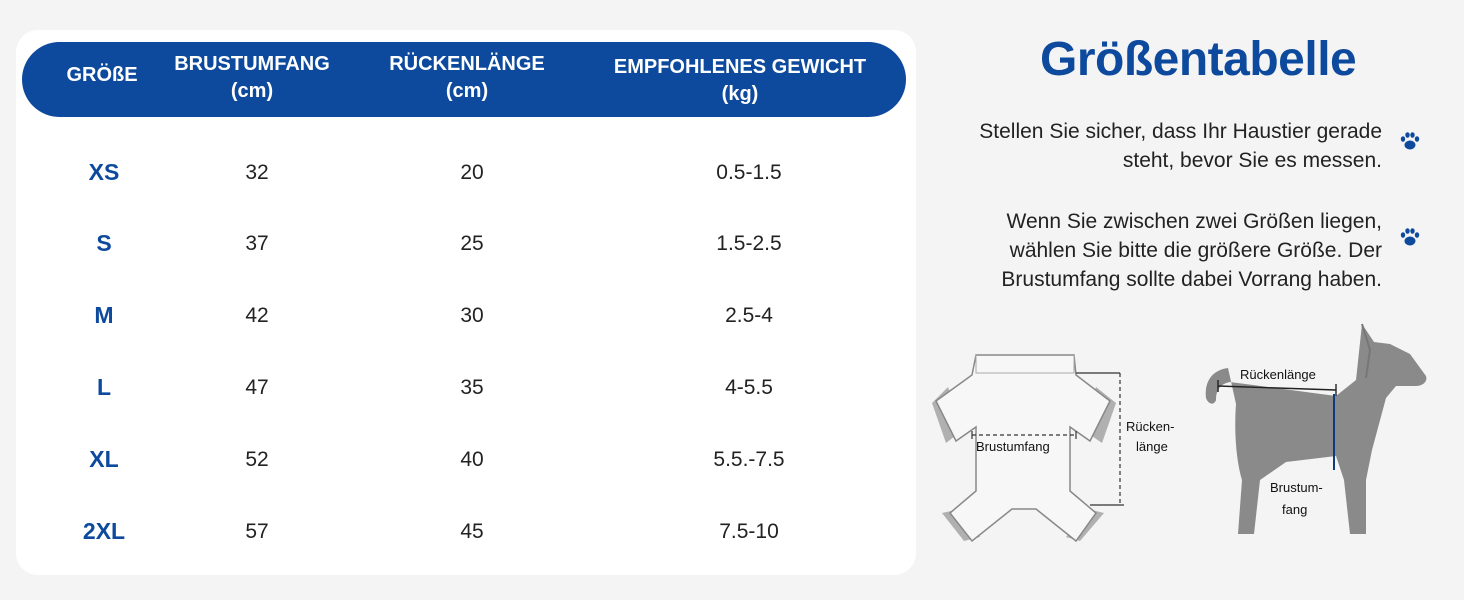  I want to click on dog-diagram: Rückenlänge Brustum- fang, so click(1316, 428).